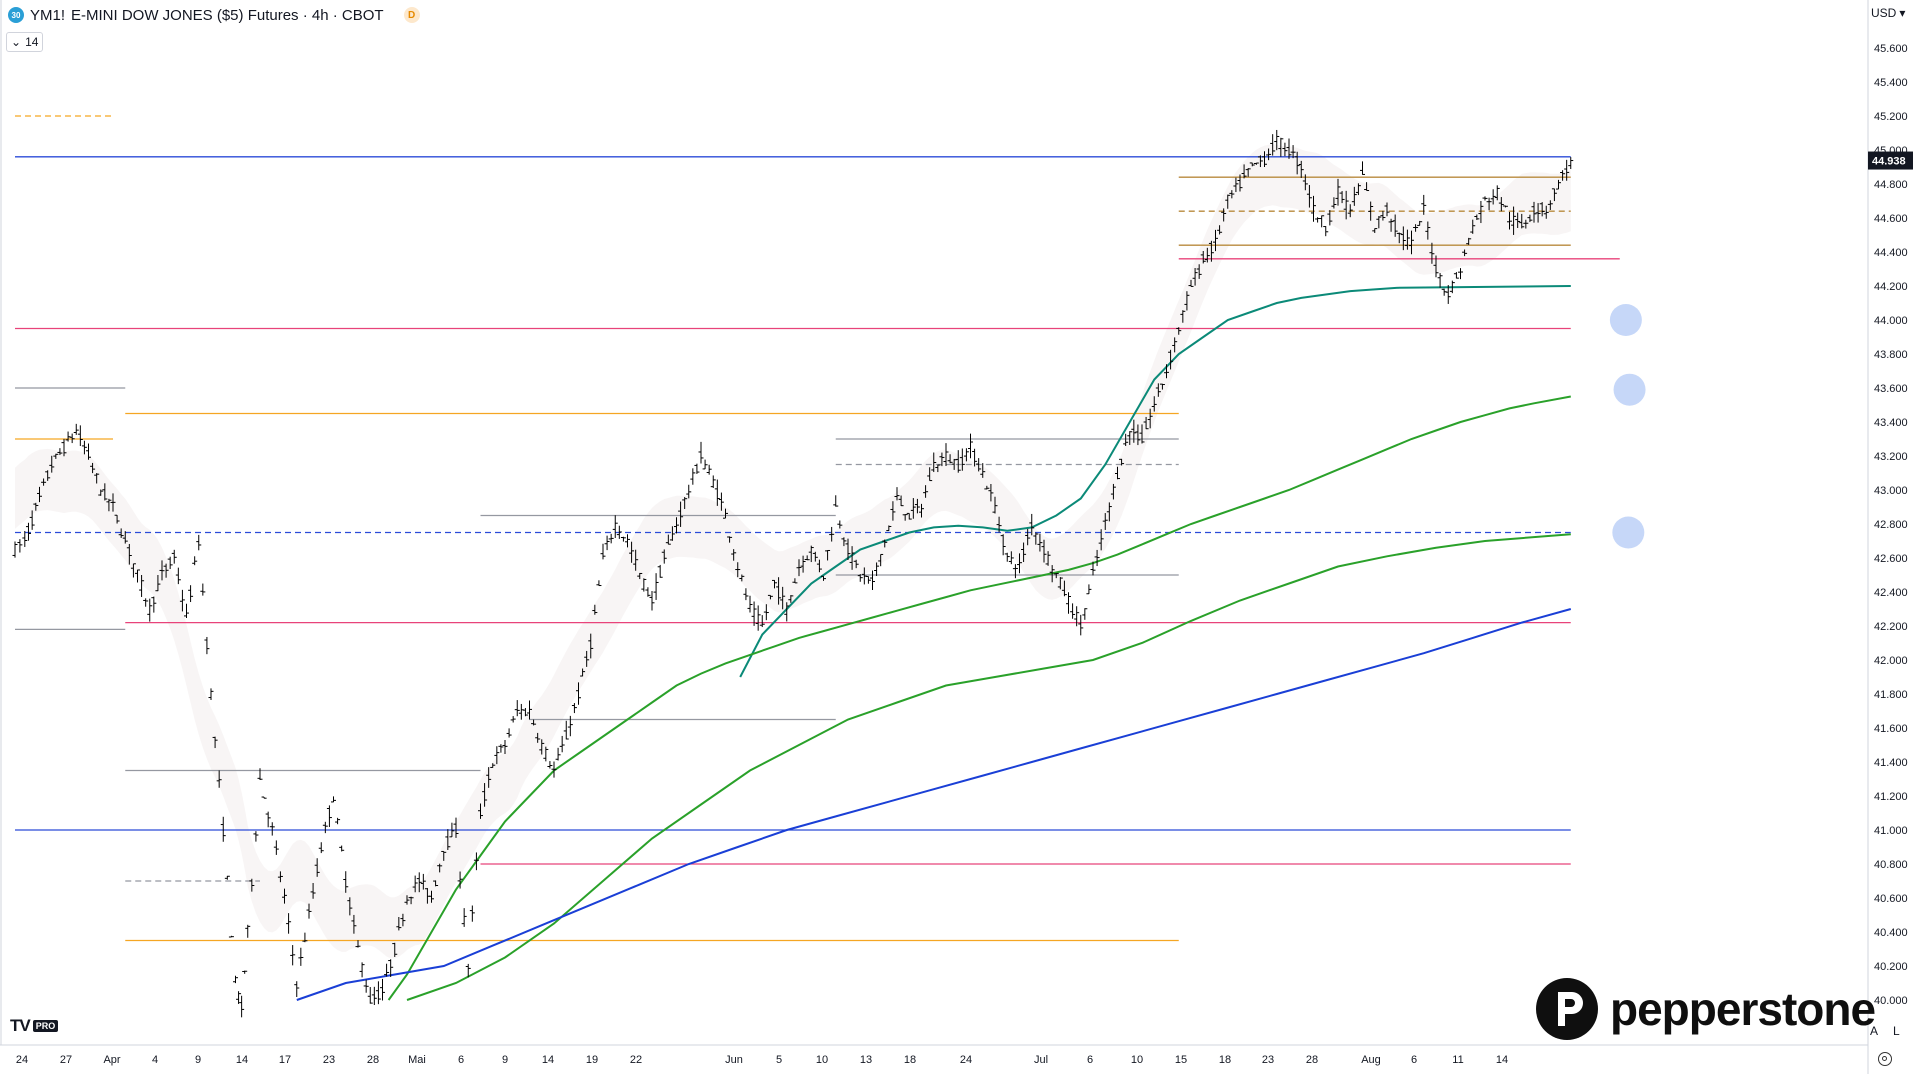  Describe the element at coordinates (66, 1060) in the screenshot. I see `time-tick-label: 27` at that location.